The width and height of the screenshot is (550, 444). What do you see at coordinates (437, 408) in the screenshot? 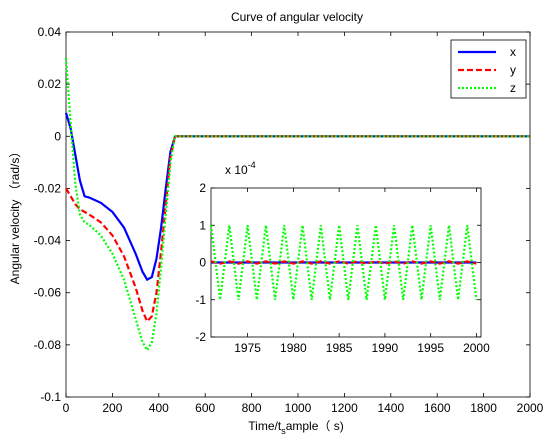
I see `main-x-tick-label: 1600` at bounding box center [437, 408].